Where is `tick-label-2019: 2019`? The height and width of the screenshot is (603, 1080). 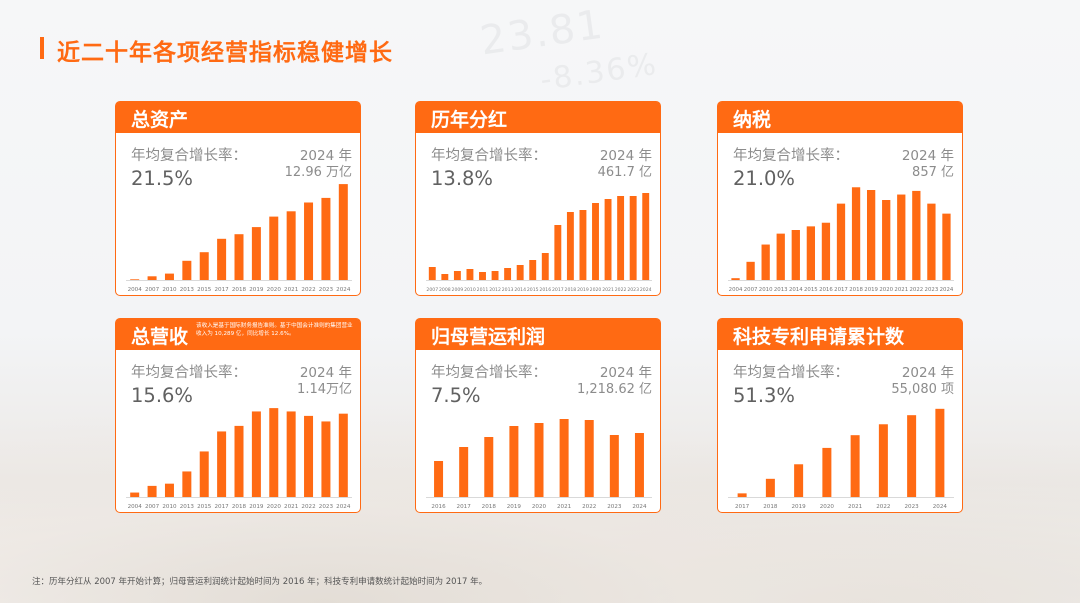 tick-label-2019: 2019 is located at coordinates (871, 290).